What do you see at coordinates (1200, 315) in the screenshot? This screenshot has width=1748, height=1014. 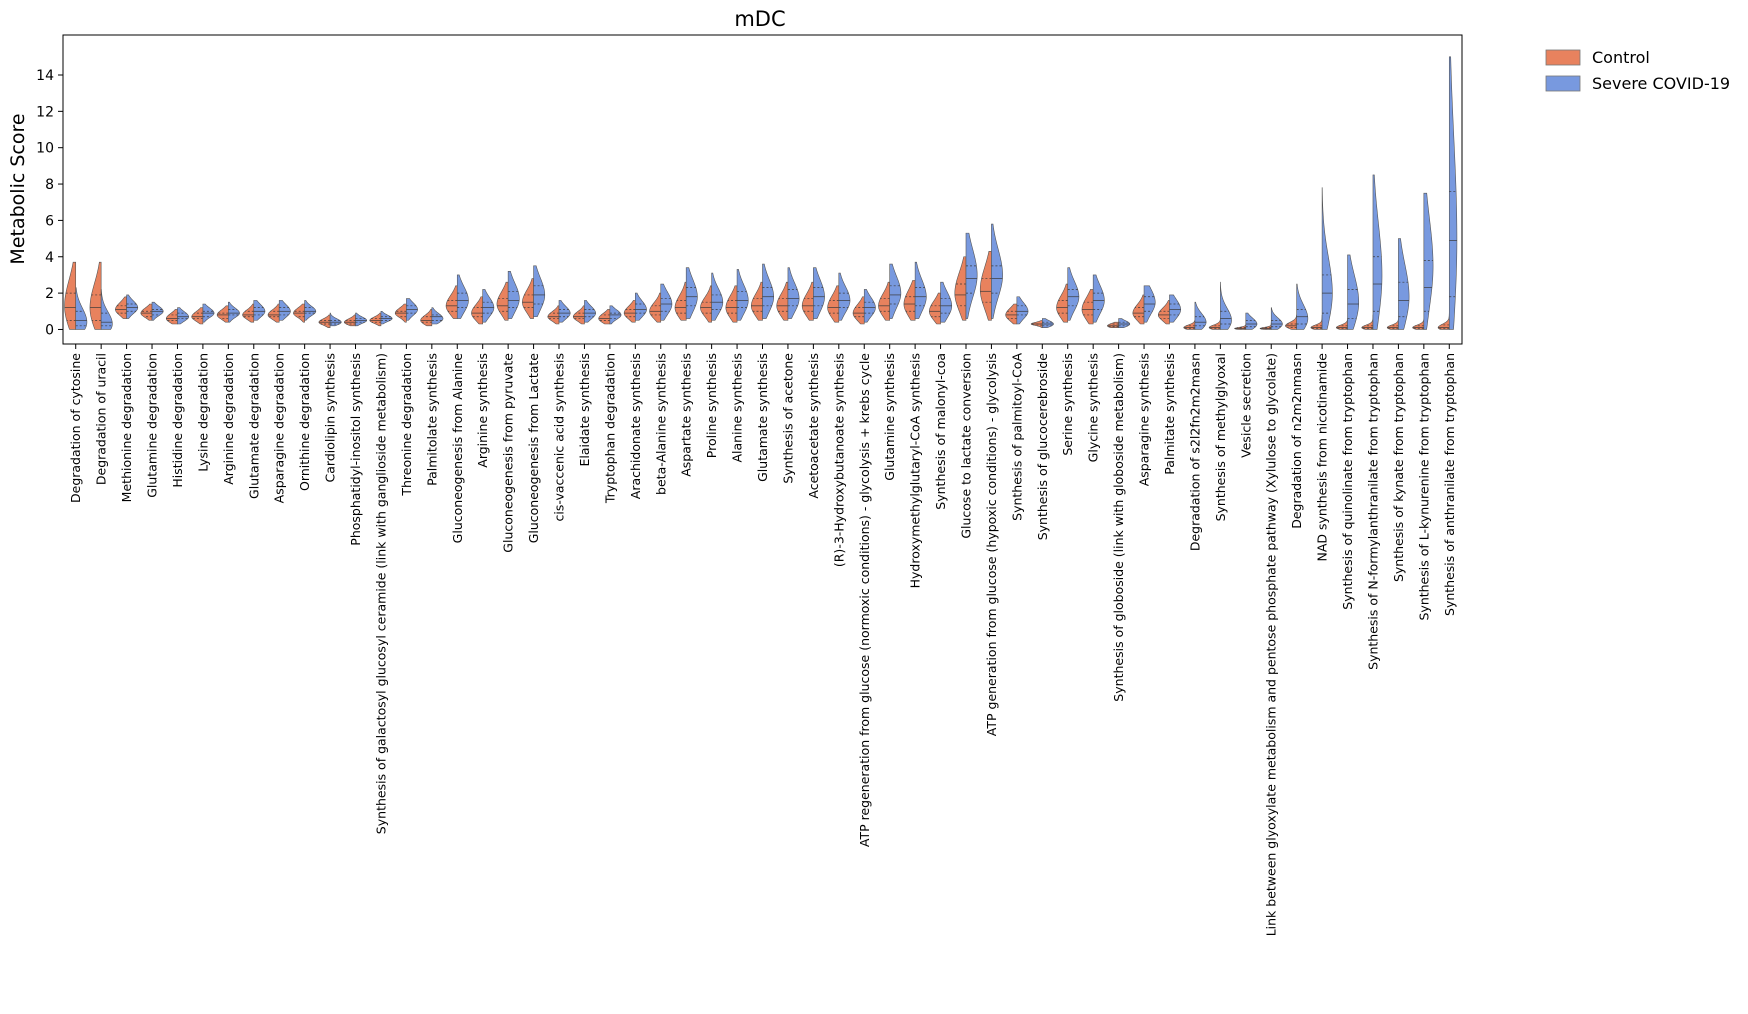 I see `violin-covid-44-body` at bounding box center [1200, 315].